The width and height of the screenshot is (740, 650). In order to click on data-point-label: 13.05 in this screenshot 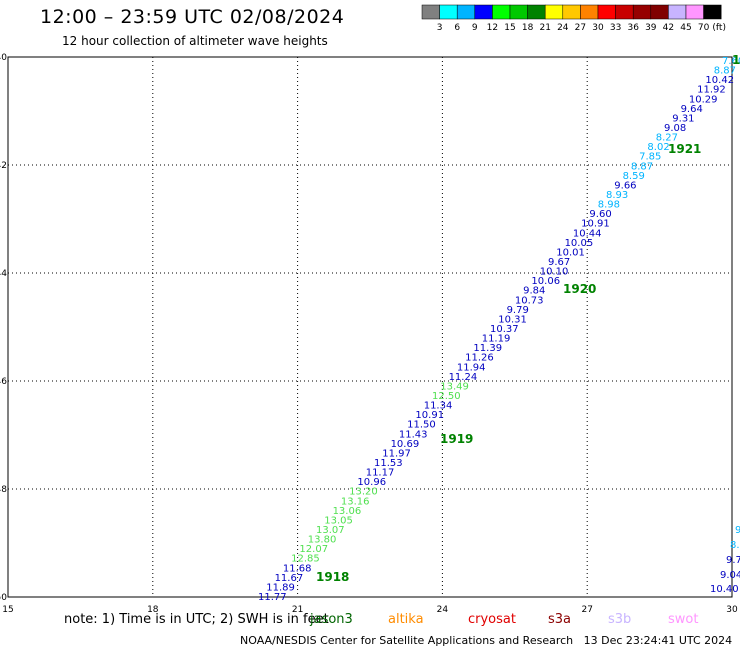, I will do `click(338, 520)`.